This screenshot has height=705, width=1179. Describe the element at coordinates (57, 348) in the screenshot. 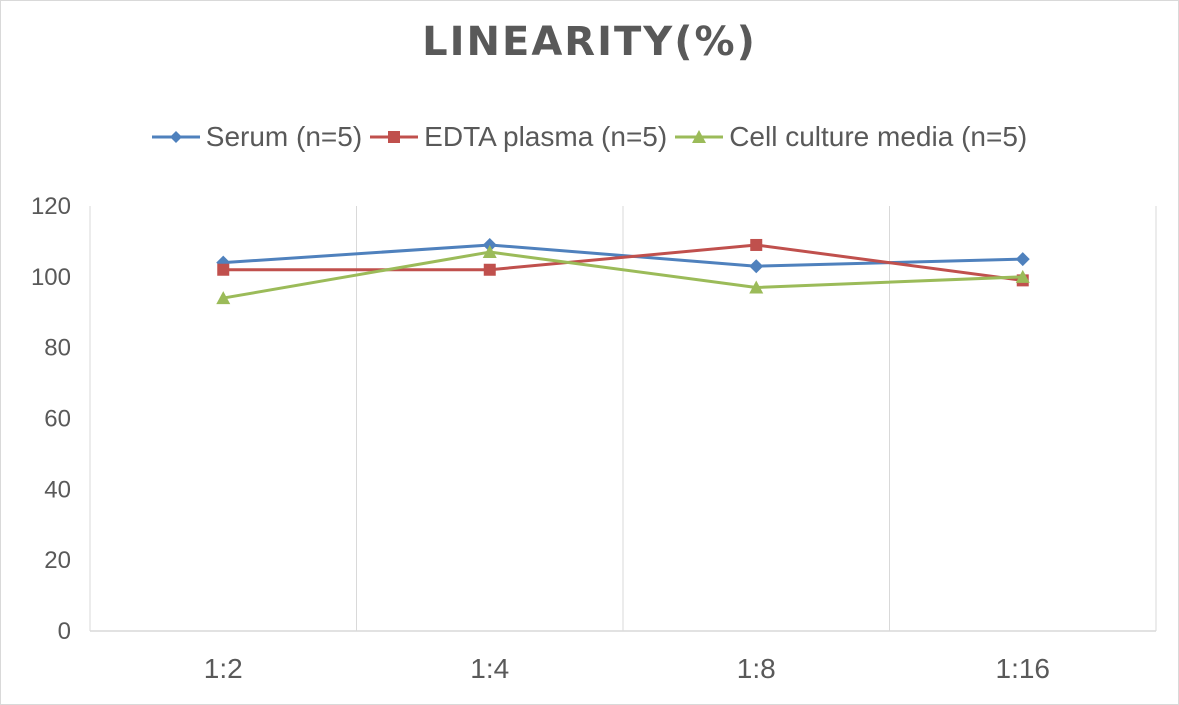

I see `y-tick-label: 80` at that location.